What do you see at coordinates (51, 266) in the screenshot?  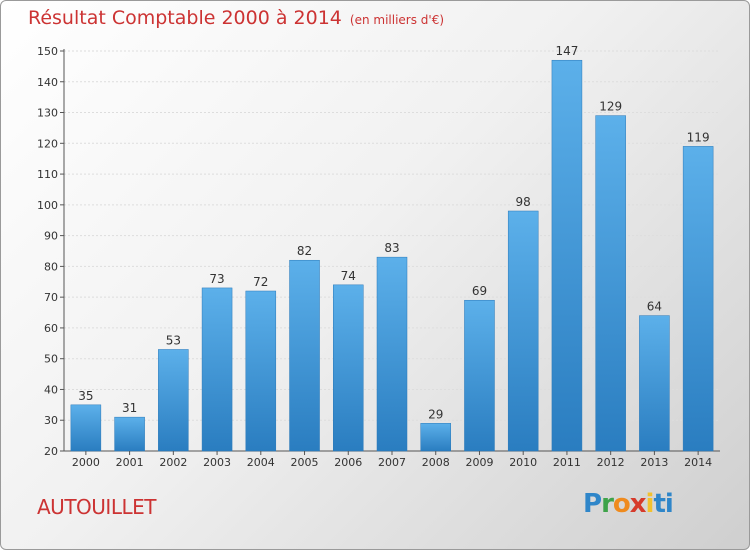 I see `y-tick-label: 80` at bounding box center [51, 266].